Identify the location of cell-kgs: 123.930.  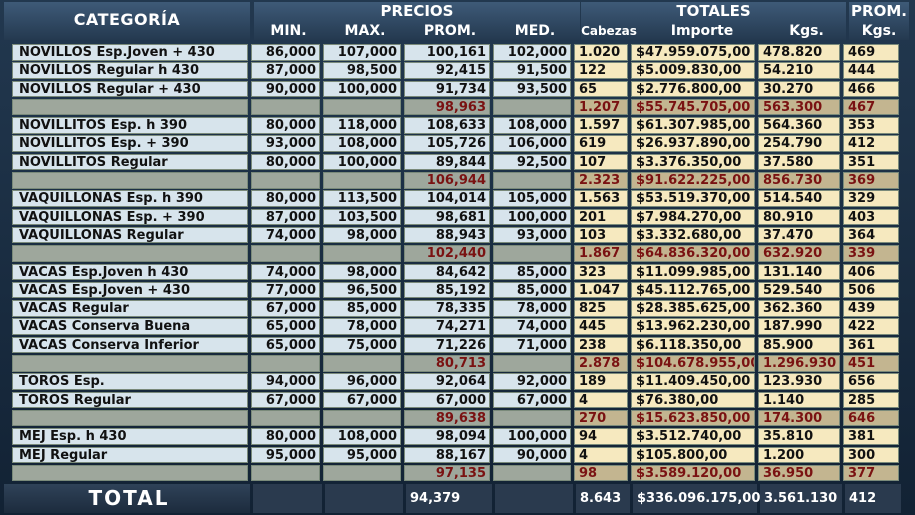
(799, 381).